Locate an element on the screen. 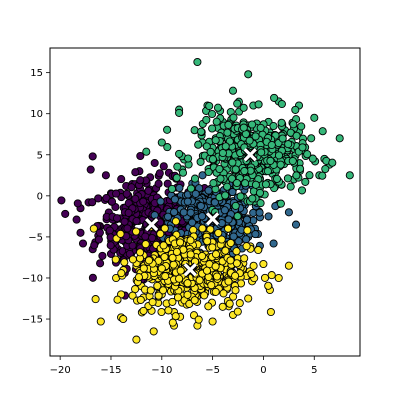 This screenshot has height=400, width=400. y-tick-label: 10 is located at coordinates (36, 114).